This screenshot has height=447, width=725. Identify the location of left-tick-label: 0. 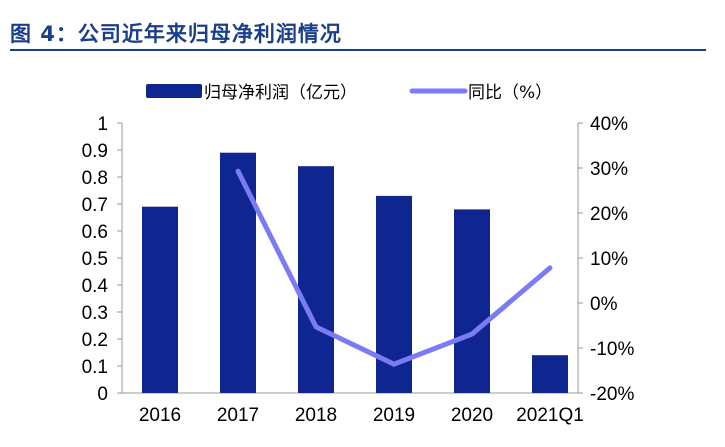
(102, 394).